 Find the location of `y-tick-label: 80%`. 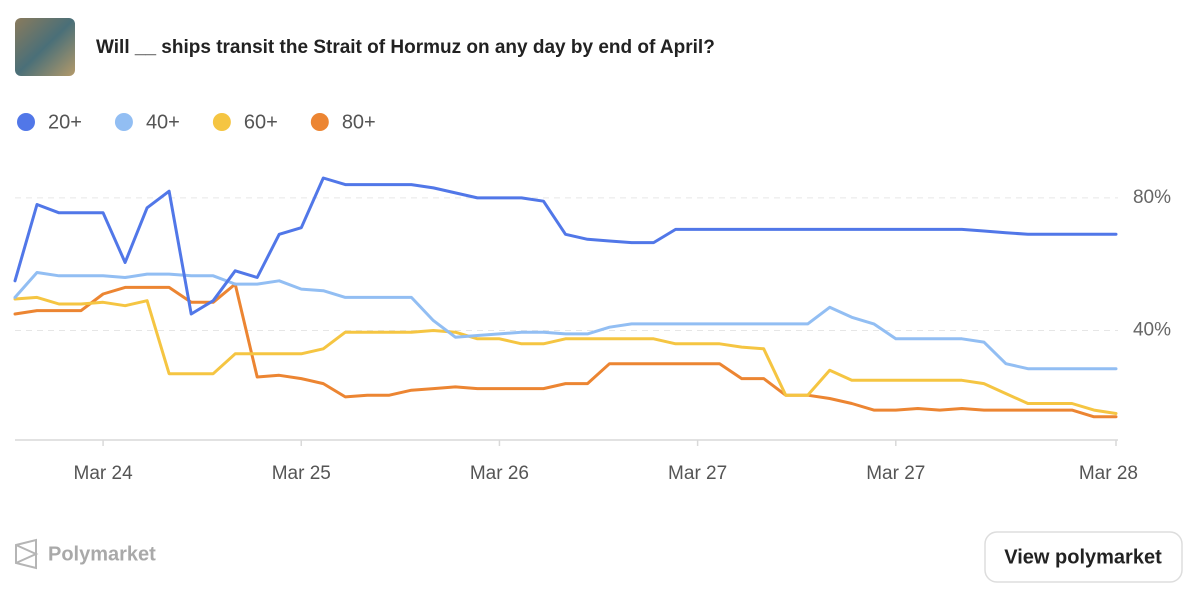

y-tick-label: 80% is located at coordinates (1152, 197).